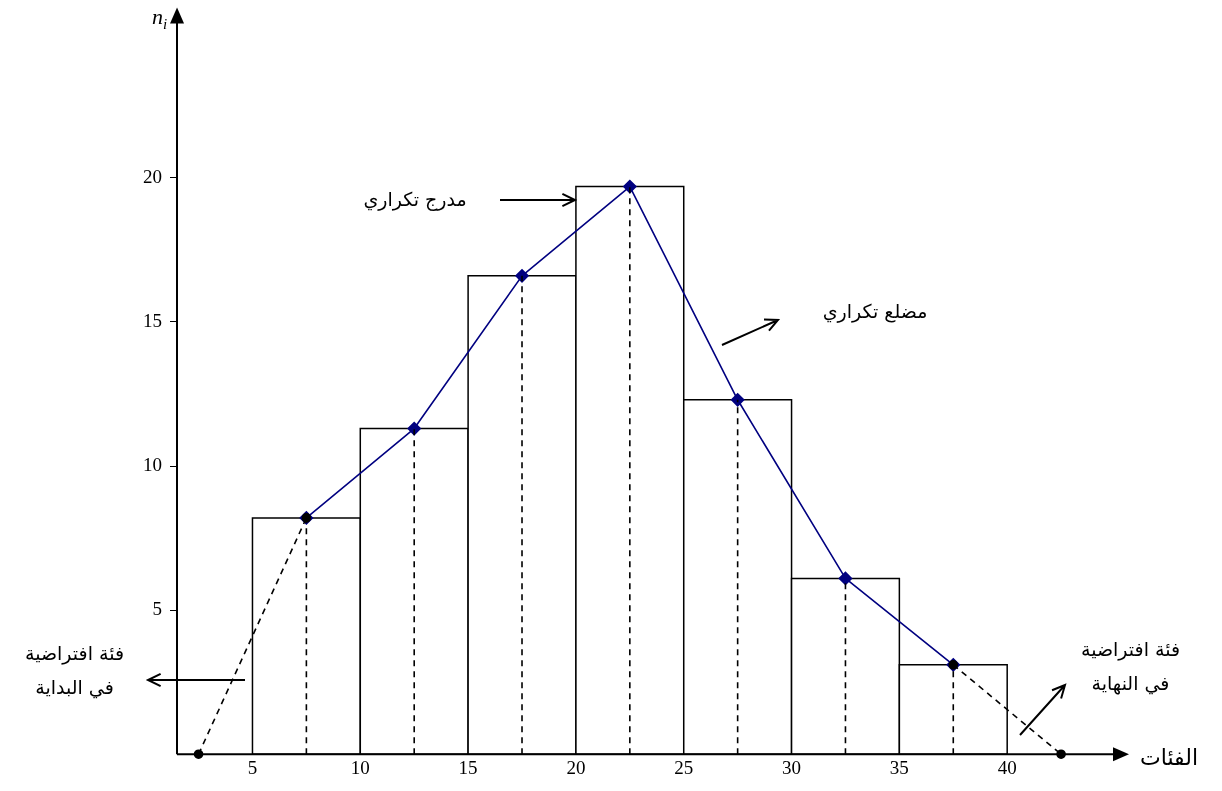 The height and width of the screenshot is (791, 1222). I want to click on x-tick-label: 10, so click(360, 767).